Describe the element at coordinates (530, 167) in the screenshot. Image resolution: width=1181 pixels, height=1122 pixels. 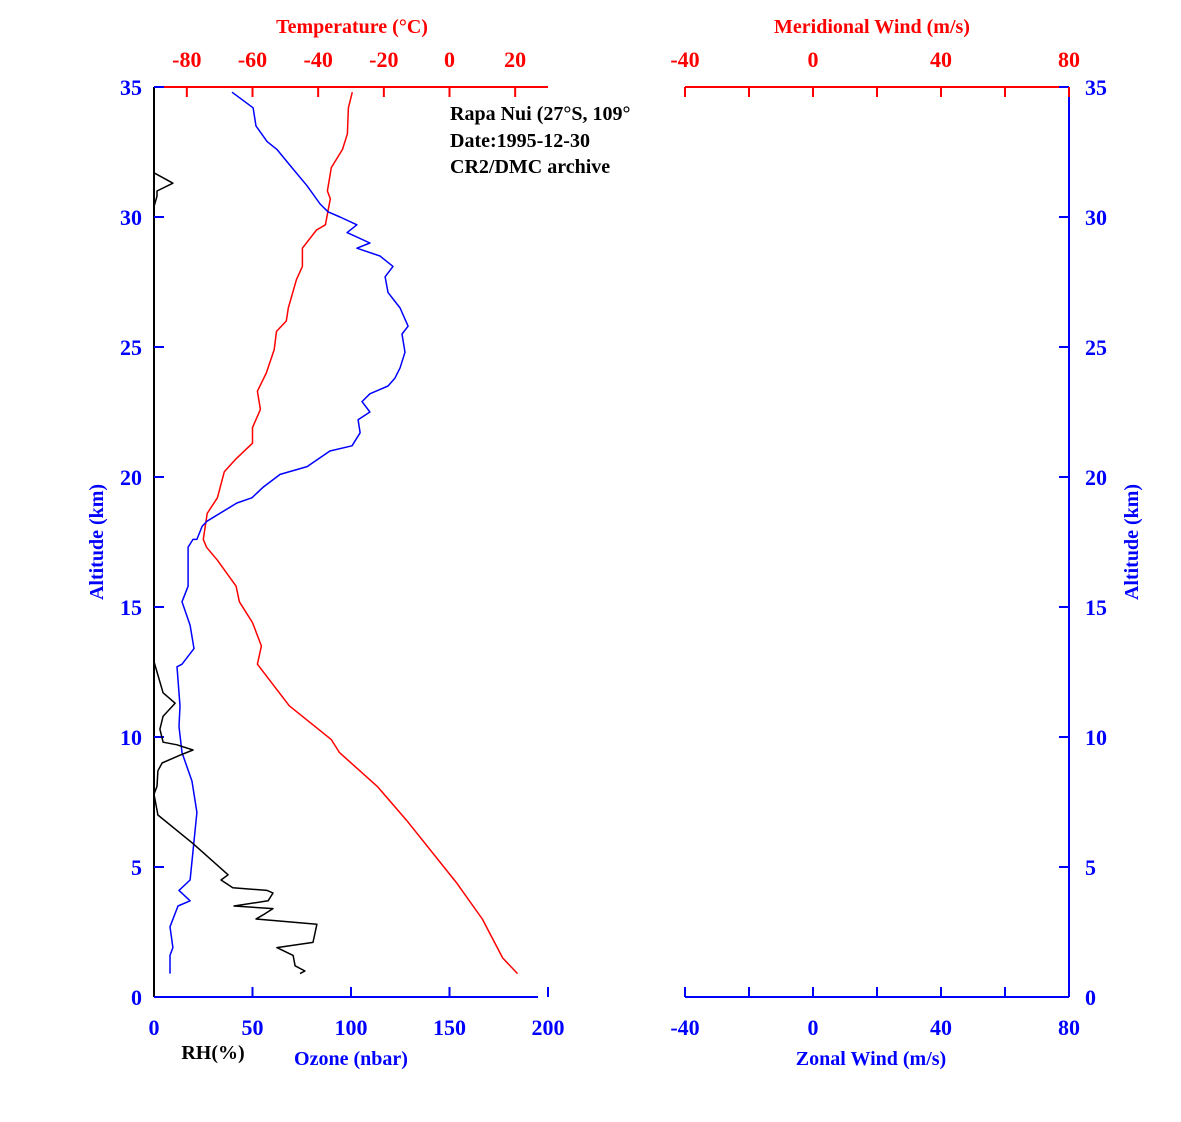
I see `annotation-archive: CR2/DMC archive` at that location.